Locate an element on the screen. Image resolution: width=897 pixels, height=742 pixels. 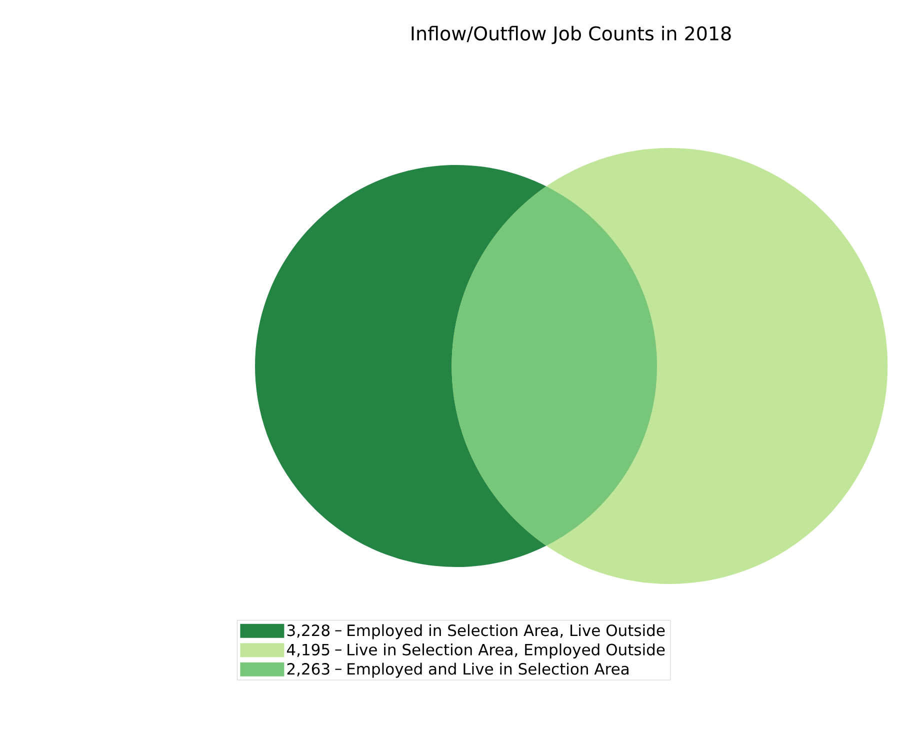
category-label: Employed and Live in Selection Area is located at coordinates (488, 670).